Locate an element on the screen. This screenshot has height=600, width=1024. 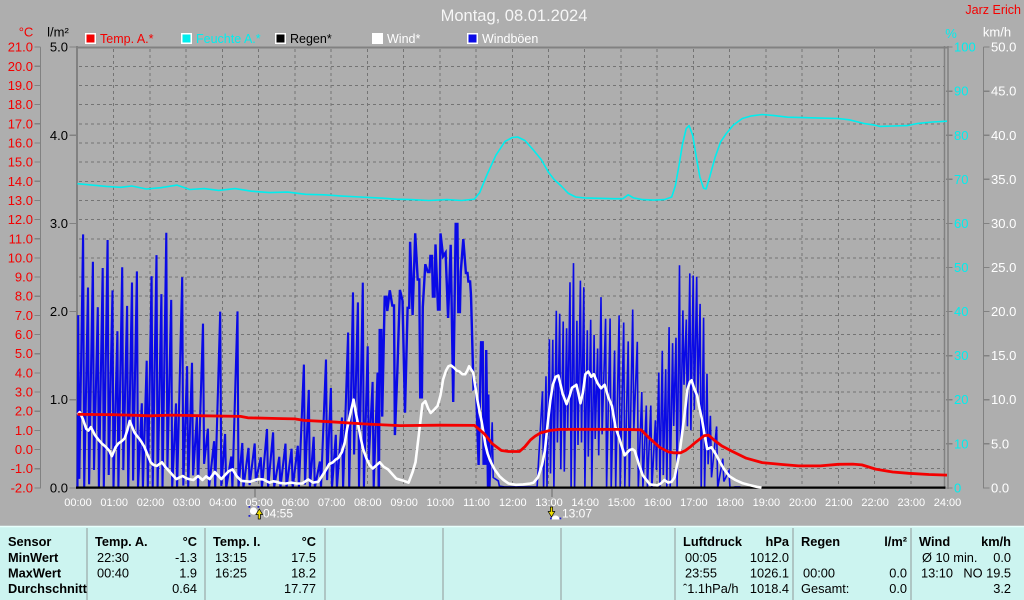
svg-text: 15:00 is located at coordinates (622, 503).